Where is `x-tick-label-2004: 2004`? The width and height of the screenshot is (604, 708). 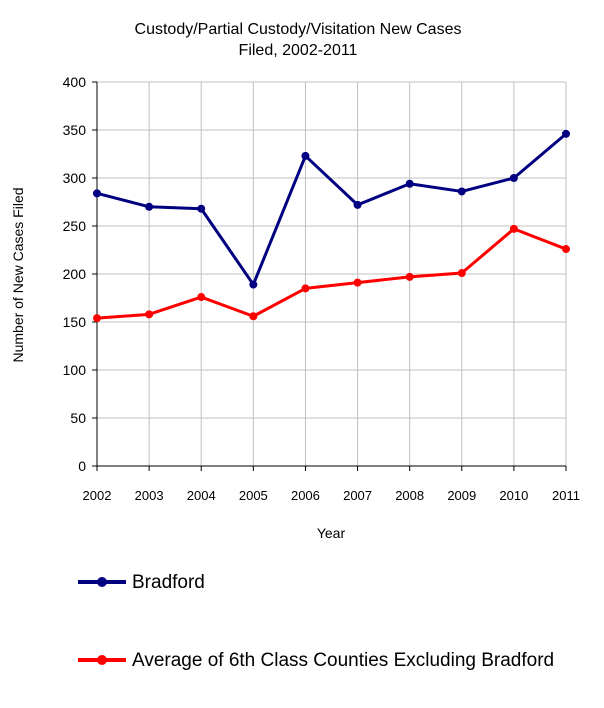 x-tick-label-2004: 2004 is located at coordinates (201, 495).